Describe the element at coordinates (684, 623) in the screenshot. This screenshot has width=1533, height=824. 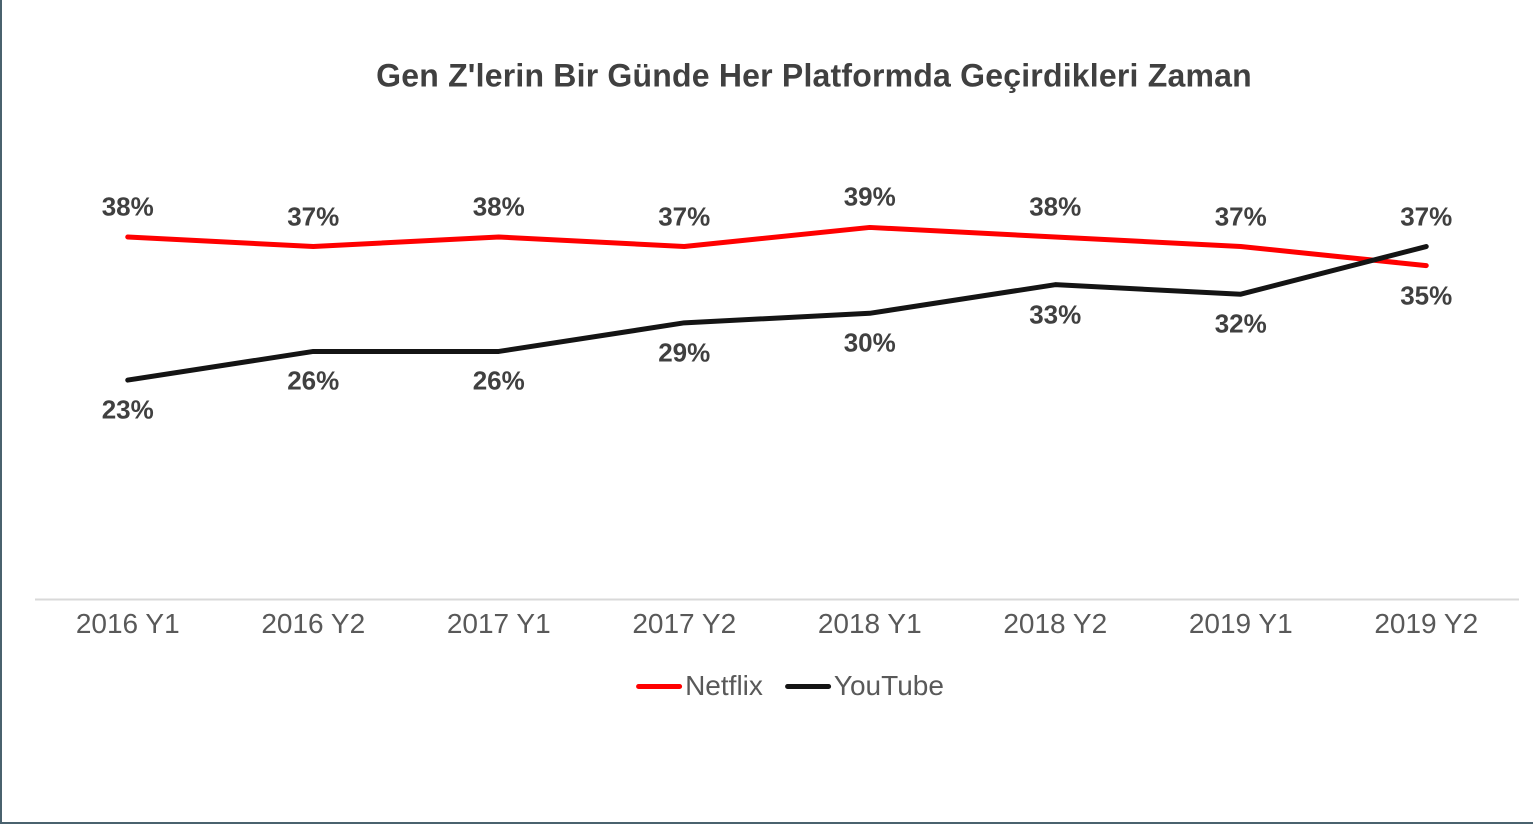
I see `x-axis-label: 2017 Y2` at that location.